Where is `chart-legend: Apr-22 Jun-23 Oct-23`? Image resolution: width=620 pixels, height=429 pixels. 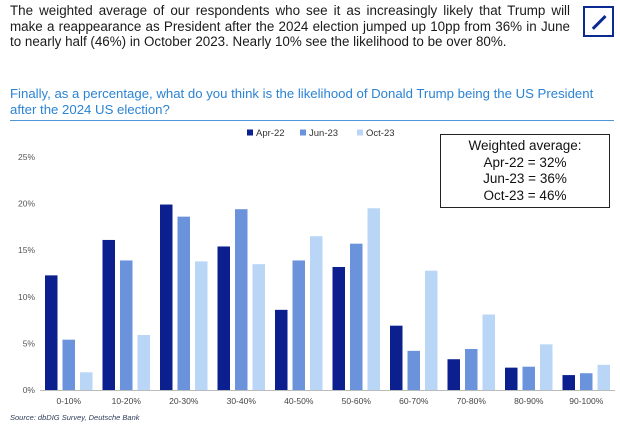
chart-legend: Apr-22 Jun-23 Oct-23 is located at coordinates (321, 133).